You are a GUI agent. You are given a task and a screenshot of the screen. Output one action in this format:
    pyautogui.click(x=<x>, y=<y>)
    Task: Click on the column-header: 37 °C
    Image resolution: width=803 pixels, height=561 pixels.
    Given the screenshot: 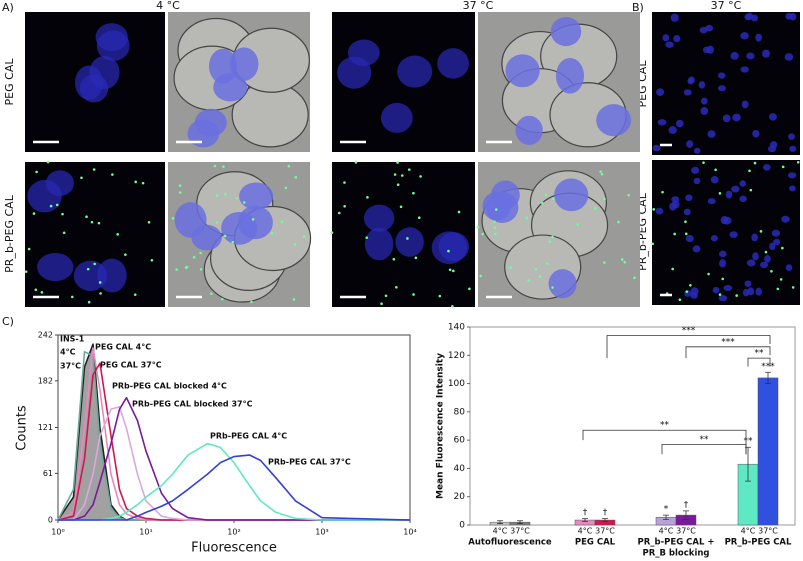 What is the action you would take?
    pyautogui.click(x=478, y=6)
    